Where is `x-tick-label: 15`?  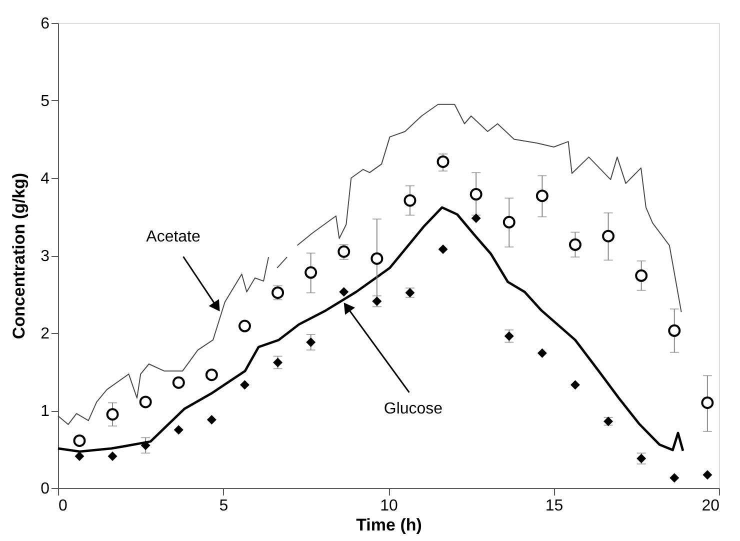 x-tick-label: 15 is located at coordinates (554, 506).